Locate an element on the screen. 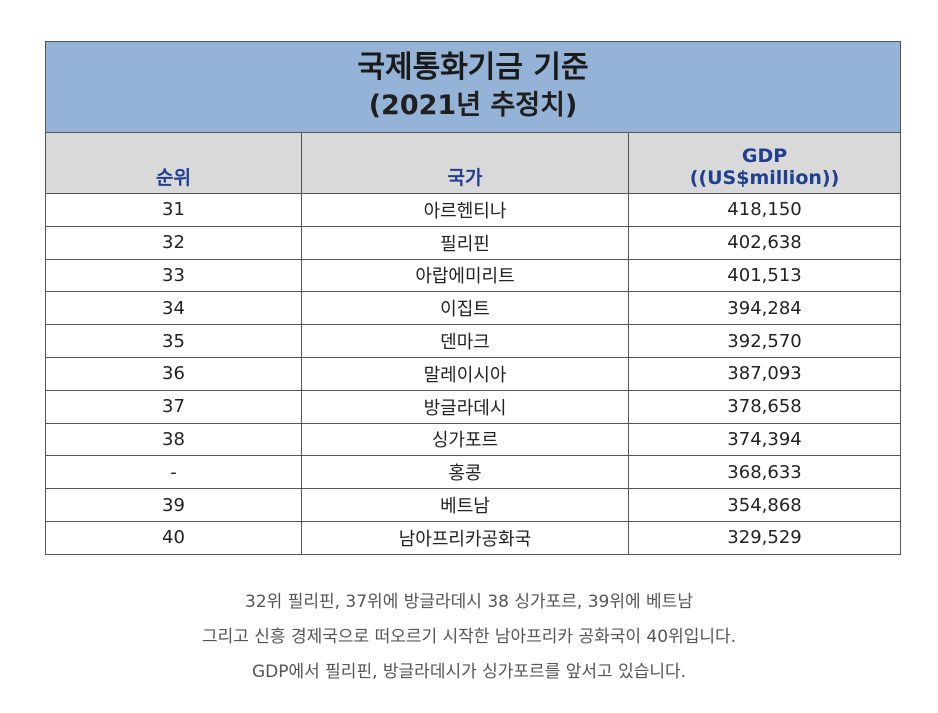  rank-cell: - is located at coordinates (173, 472).